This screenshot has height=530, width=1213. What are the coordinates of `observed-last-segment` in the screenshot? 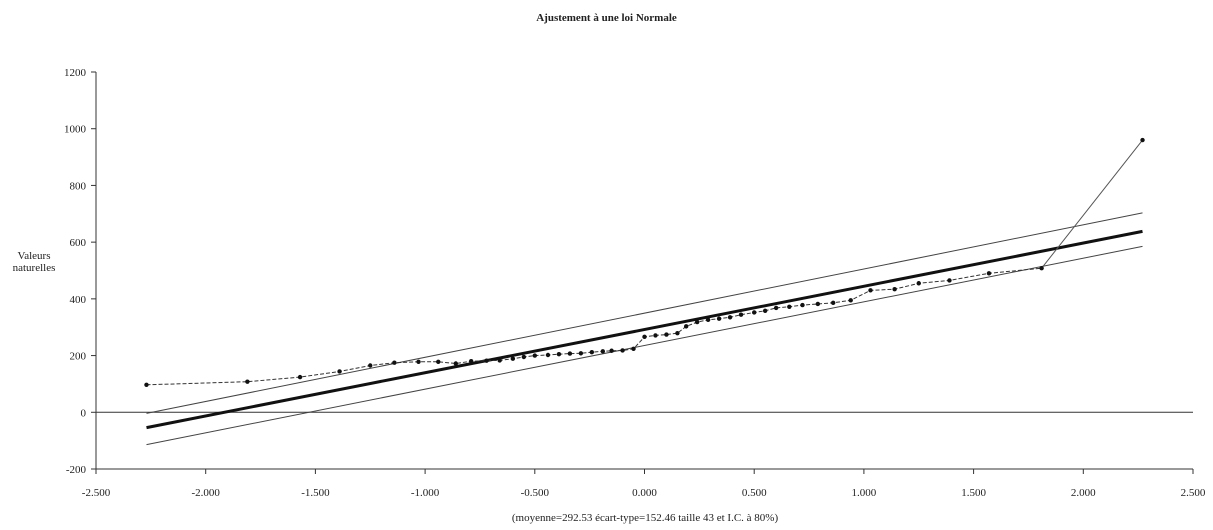 It's located at (1092, 204).